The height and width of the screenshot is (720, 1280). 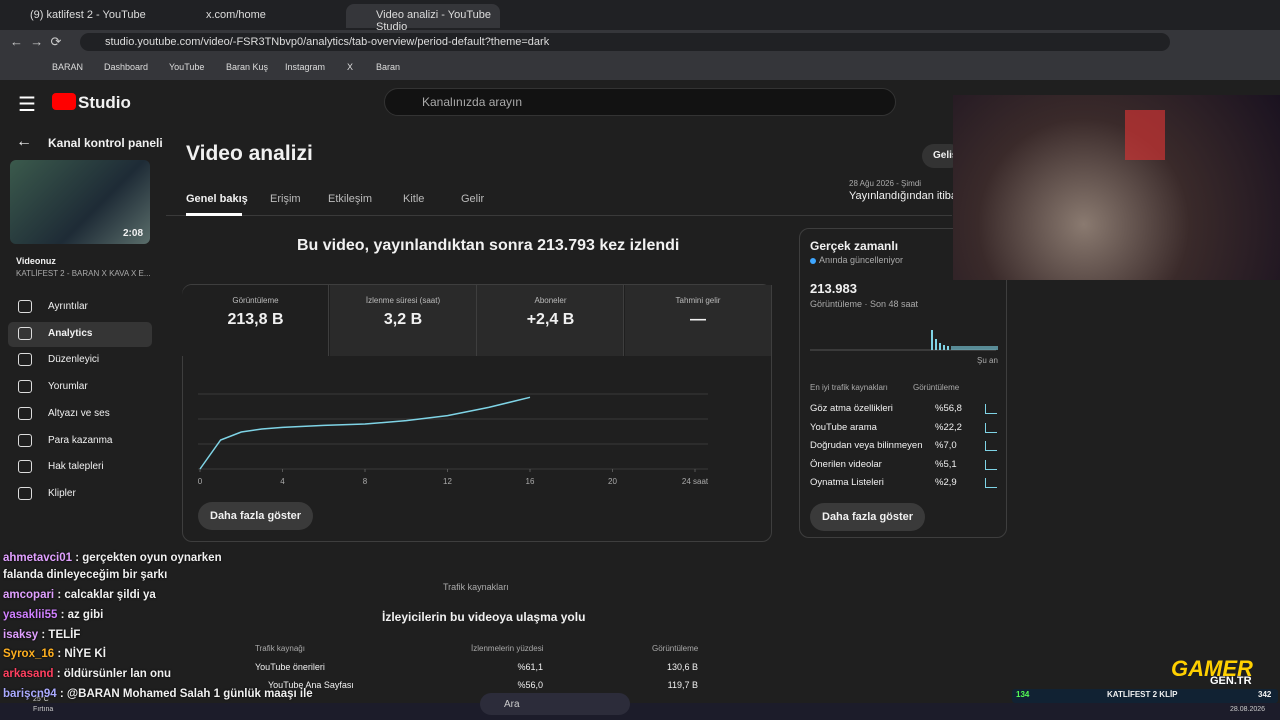 I want to click on realtime-subtitle: Görüntüleme · Son 48 saat, so click(x=864, y=304).